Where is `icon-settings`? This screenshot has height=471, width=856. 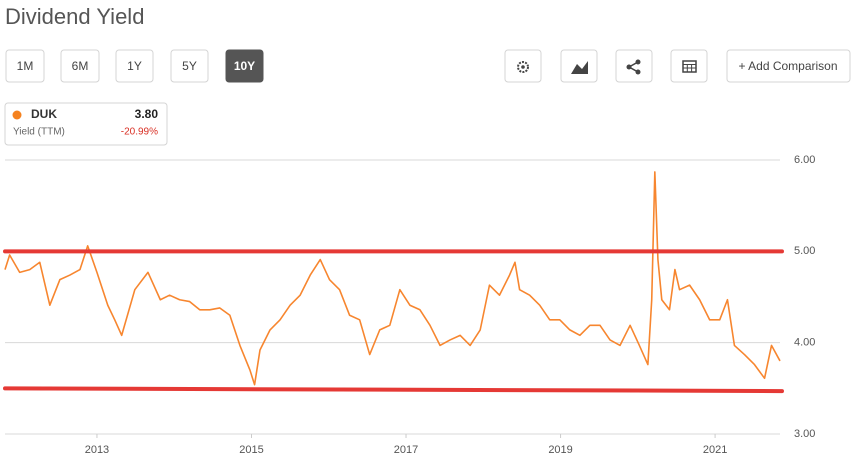
icon-settings is located at coordinates (523, 66).